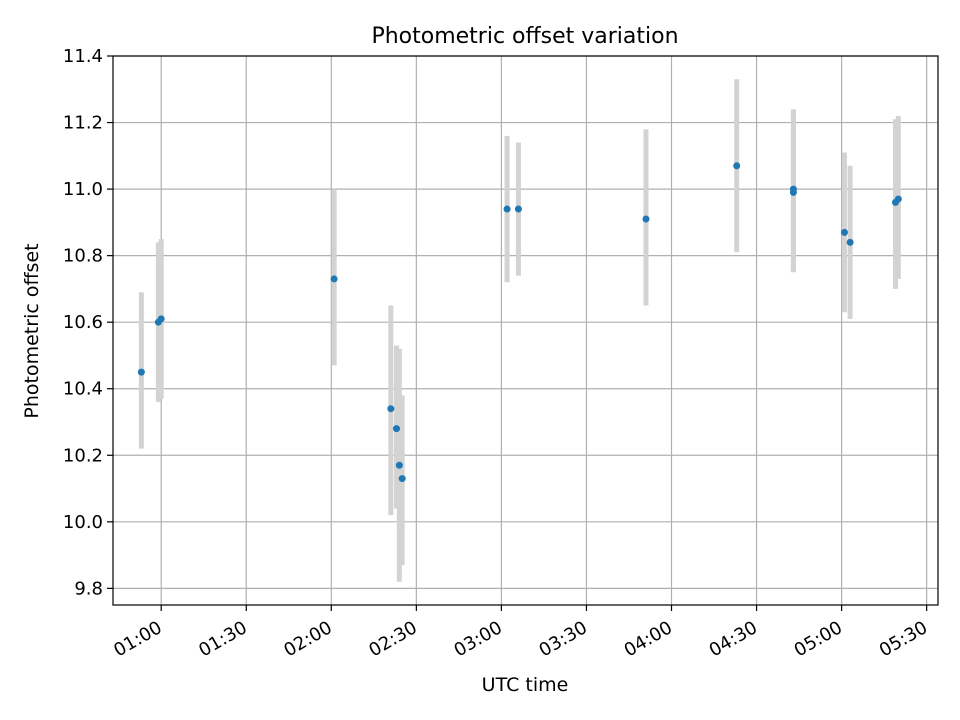  I want to click on y-tick-label: 10.6, so click(83, 322).